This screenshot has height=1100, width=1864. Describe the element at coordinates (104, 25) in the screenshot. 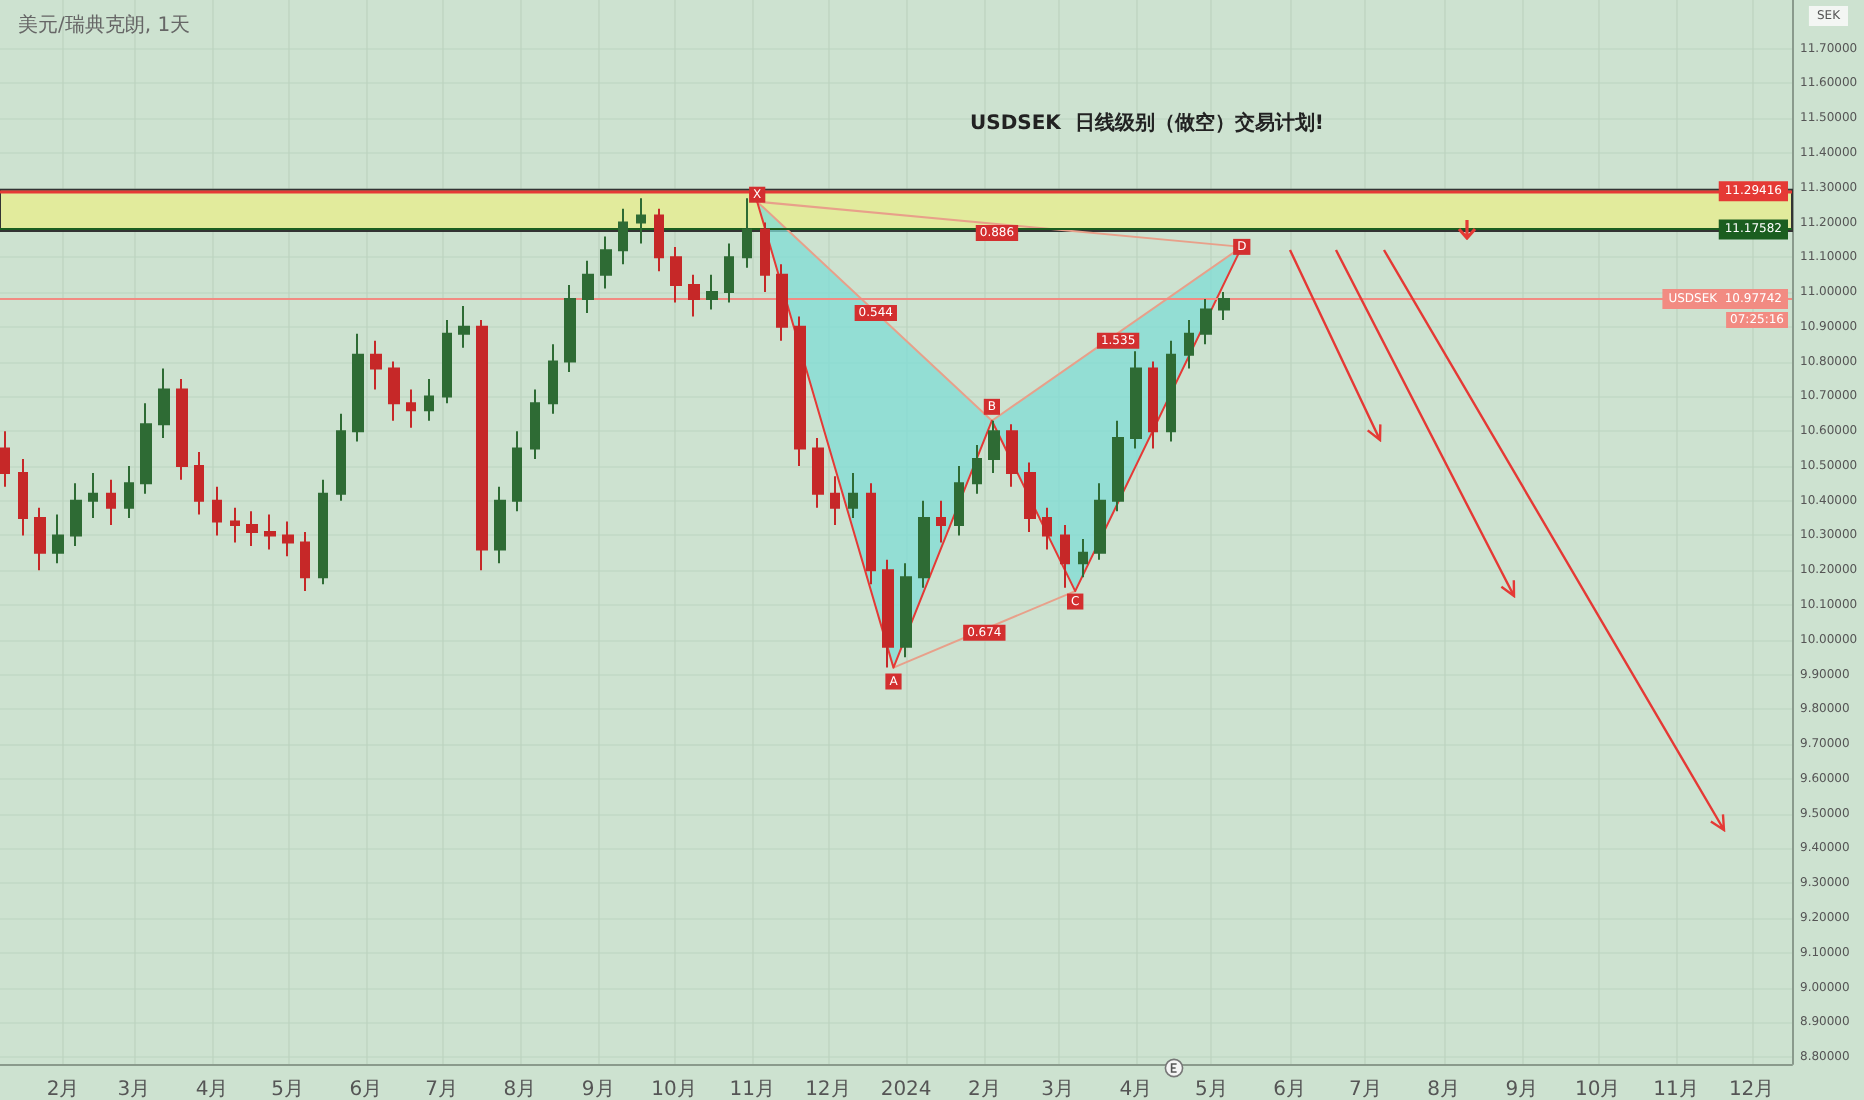

I see `text: 美元/瑞典克朗, 1天` at that location.